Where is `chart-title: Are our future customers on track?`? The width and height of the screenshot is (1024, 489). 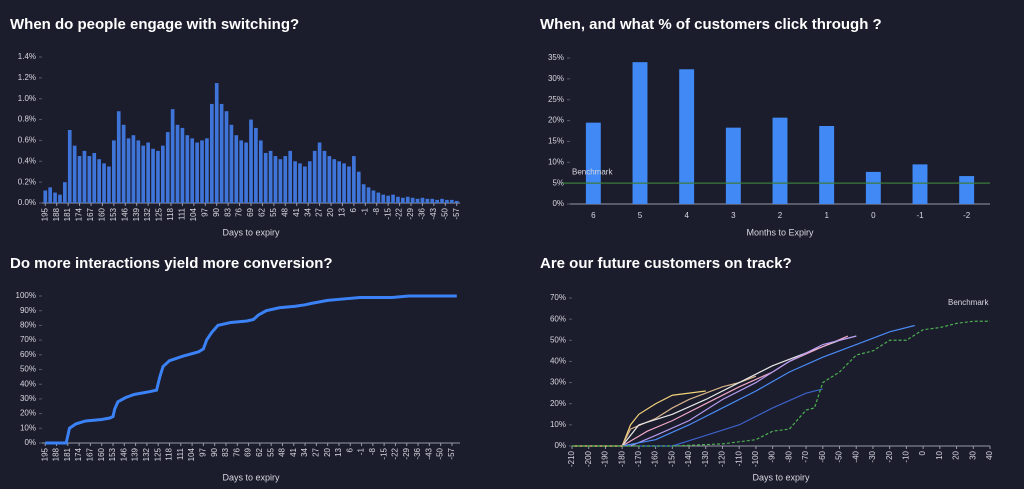 chart-title: Are our future customers on track? is located at coordinates (666, 263).